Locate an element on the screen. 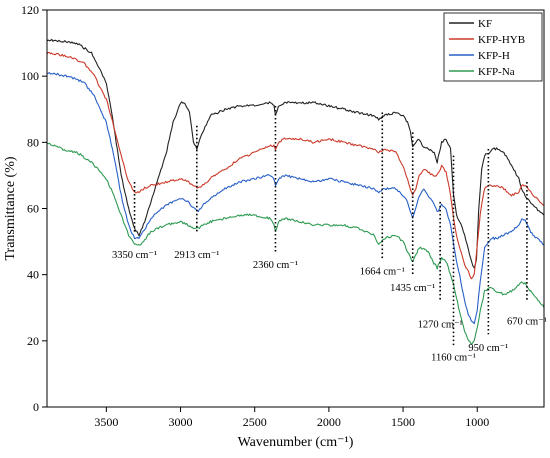 This screenshot has width=550, height=458. y-tick-label: 120 is located at coordinates (30, 10).